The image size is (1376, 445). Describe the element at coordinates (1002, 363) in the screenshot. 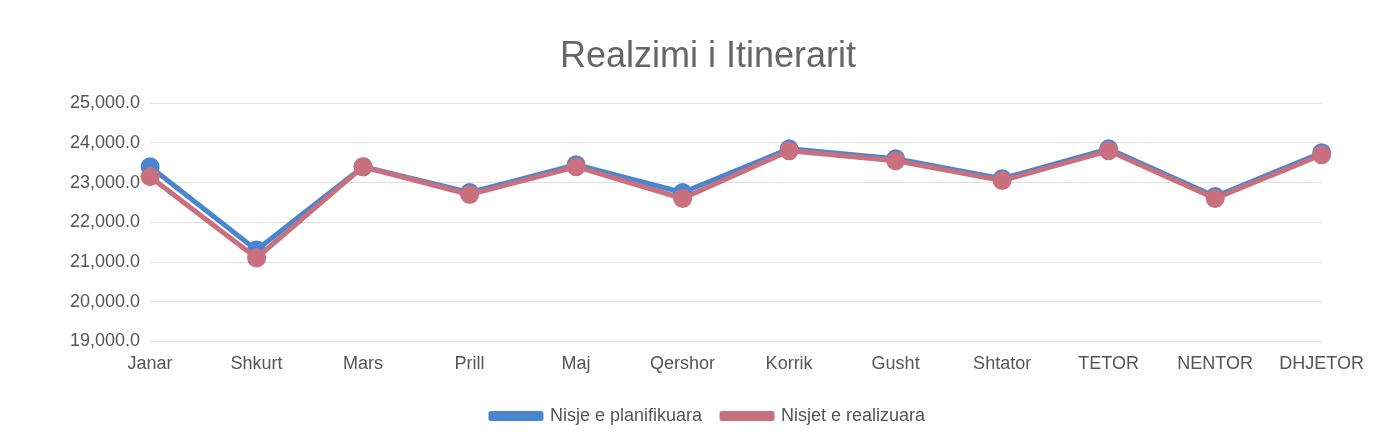

I see `x-tick-label: Shtator` at that location.